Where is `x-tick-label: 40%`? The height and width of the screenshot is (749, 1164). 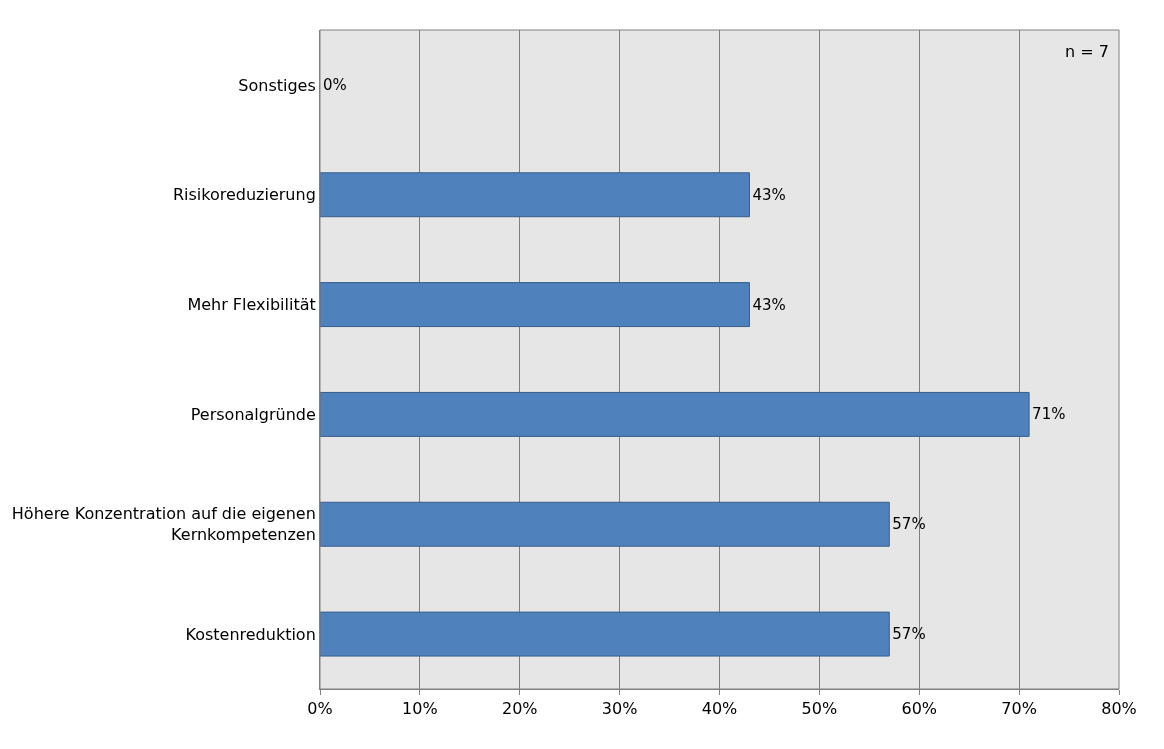
x-tick-label: 40% is located at coordinates (719, 709).